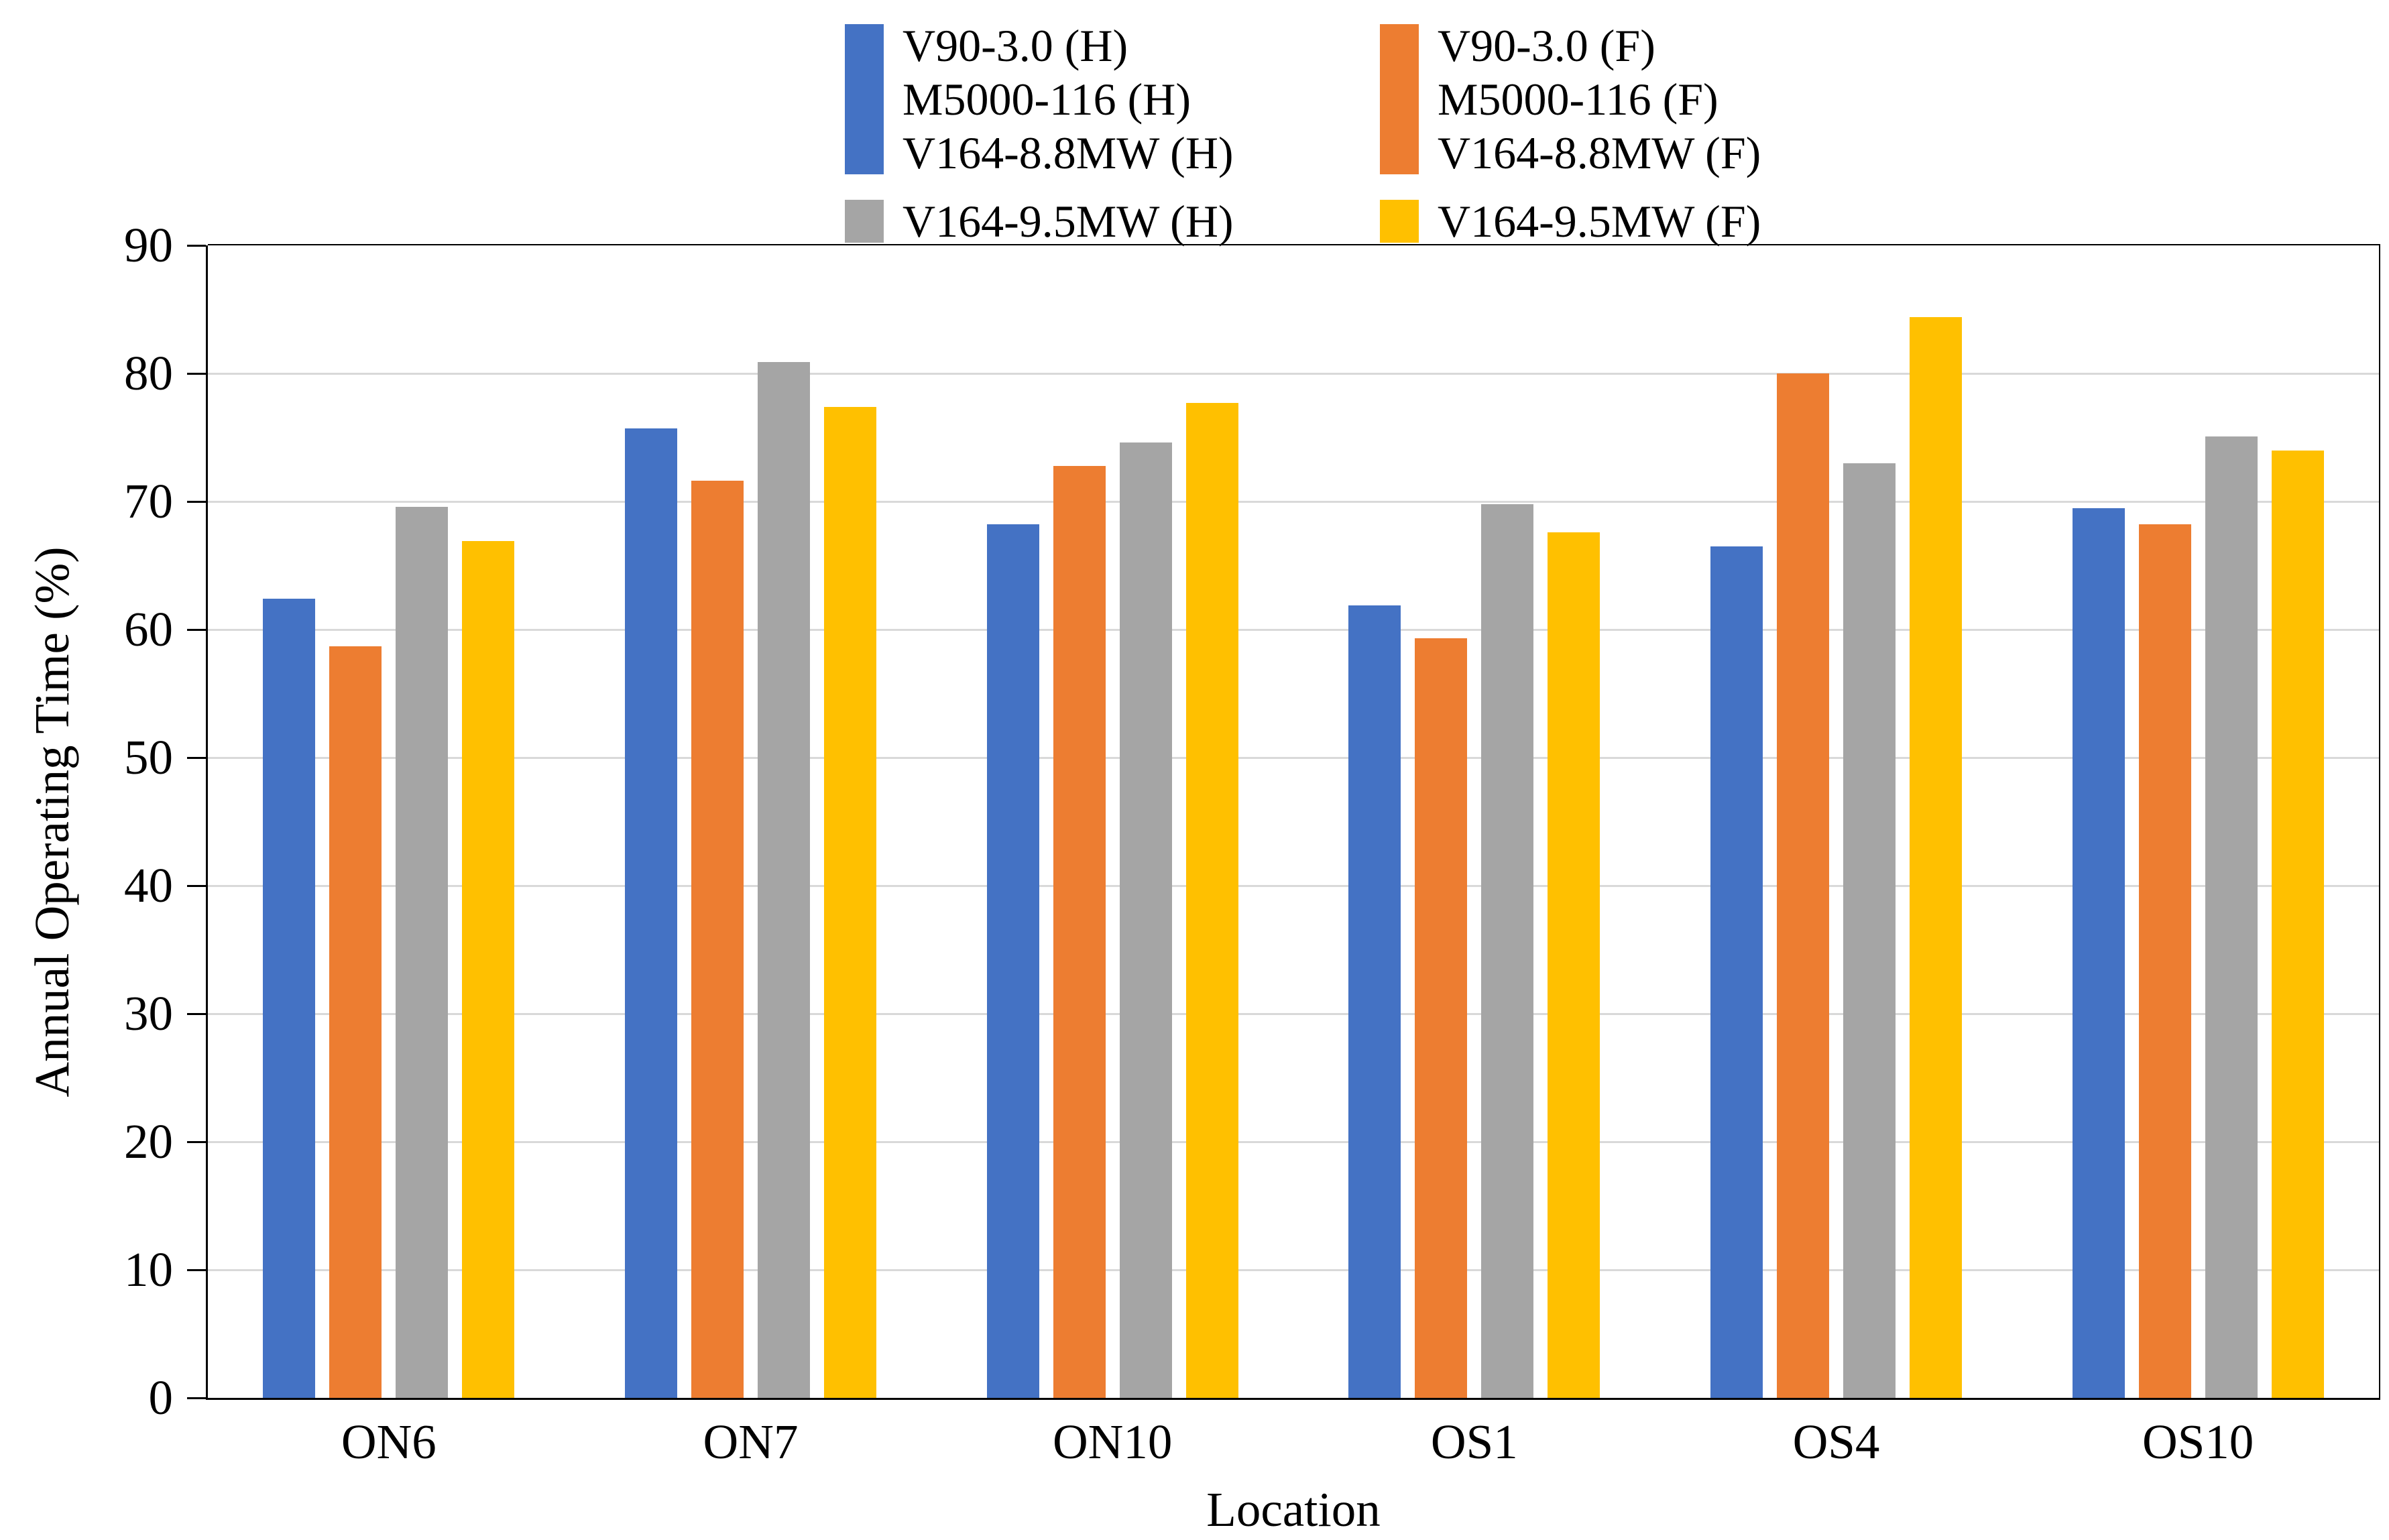 The height and width of the screenshot is (1540, 2389). I want to click on x-tick-label-OS10: OS10, so click(2198, 1442).